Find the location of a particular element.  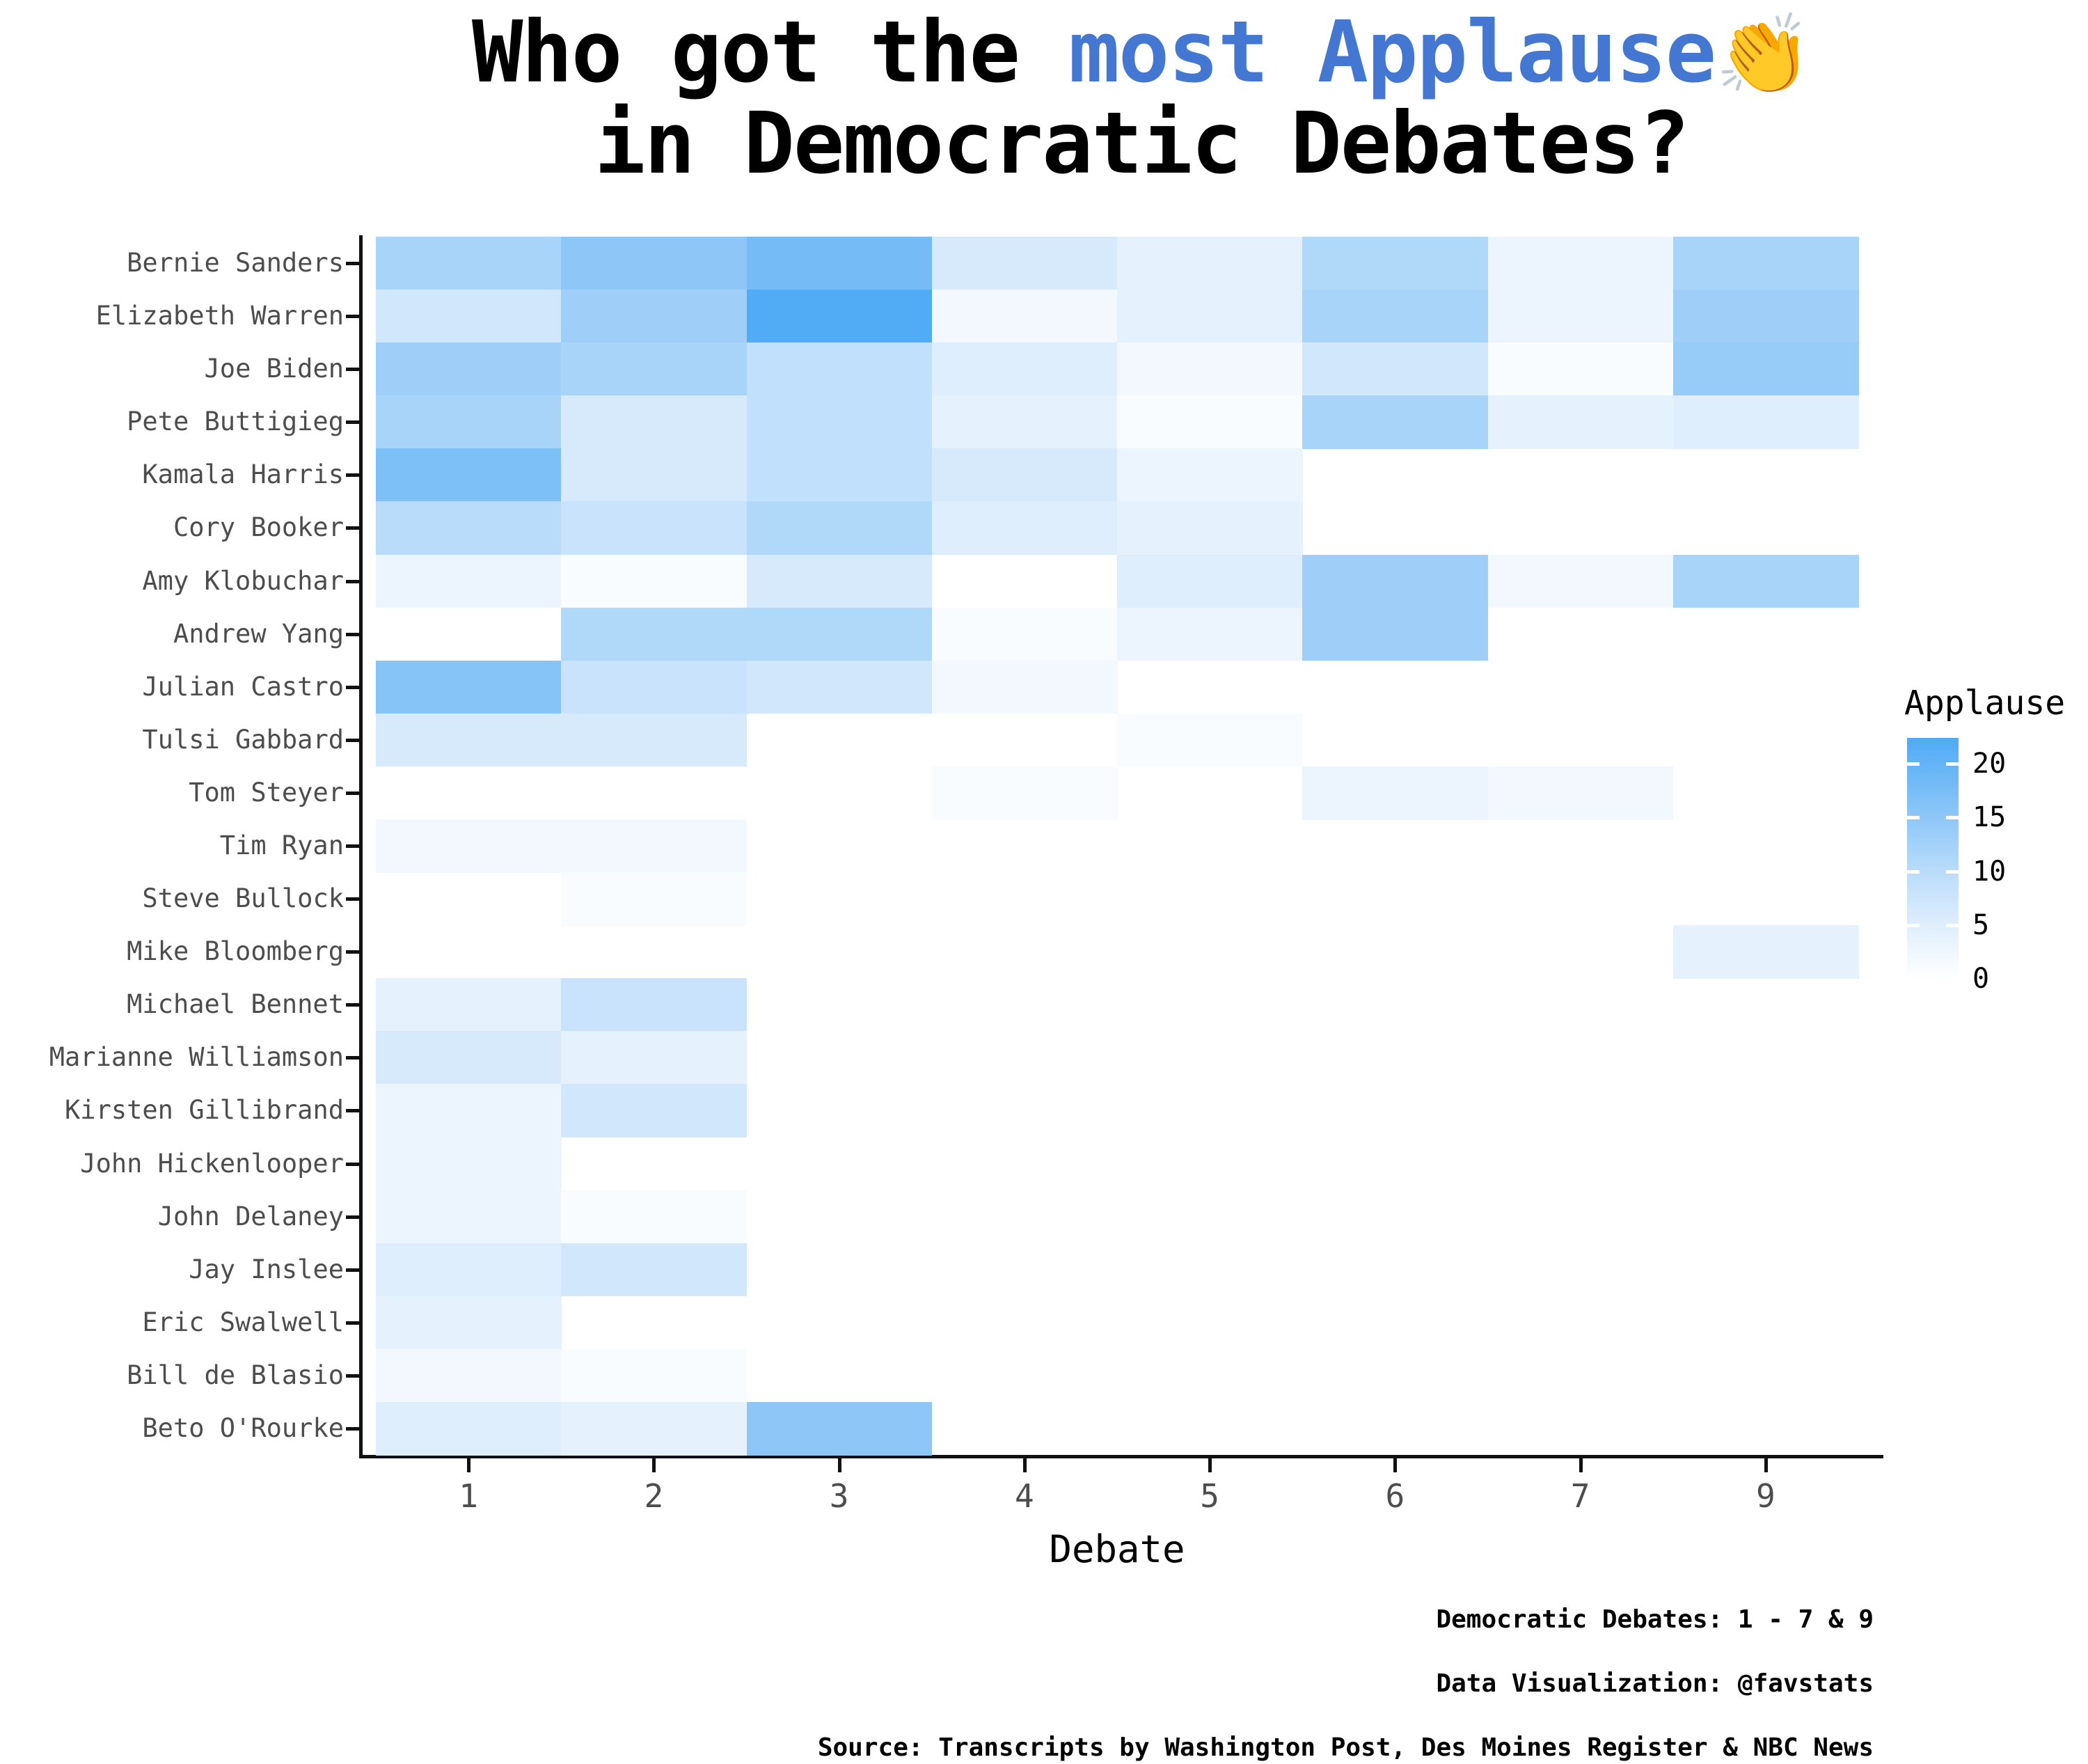

y-axis-label: Tom Steyer is located at coordinates (266, 792).